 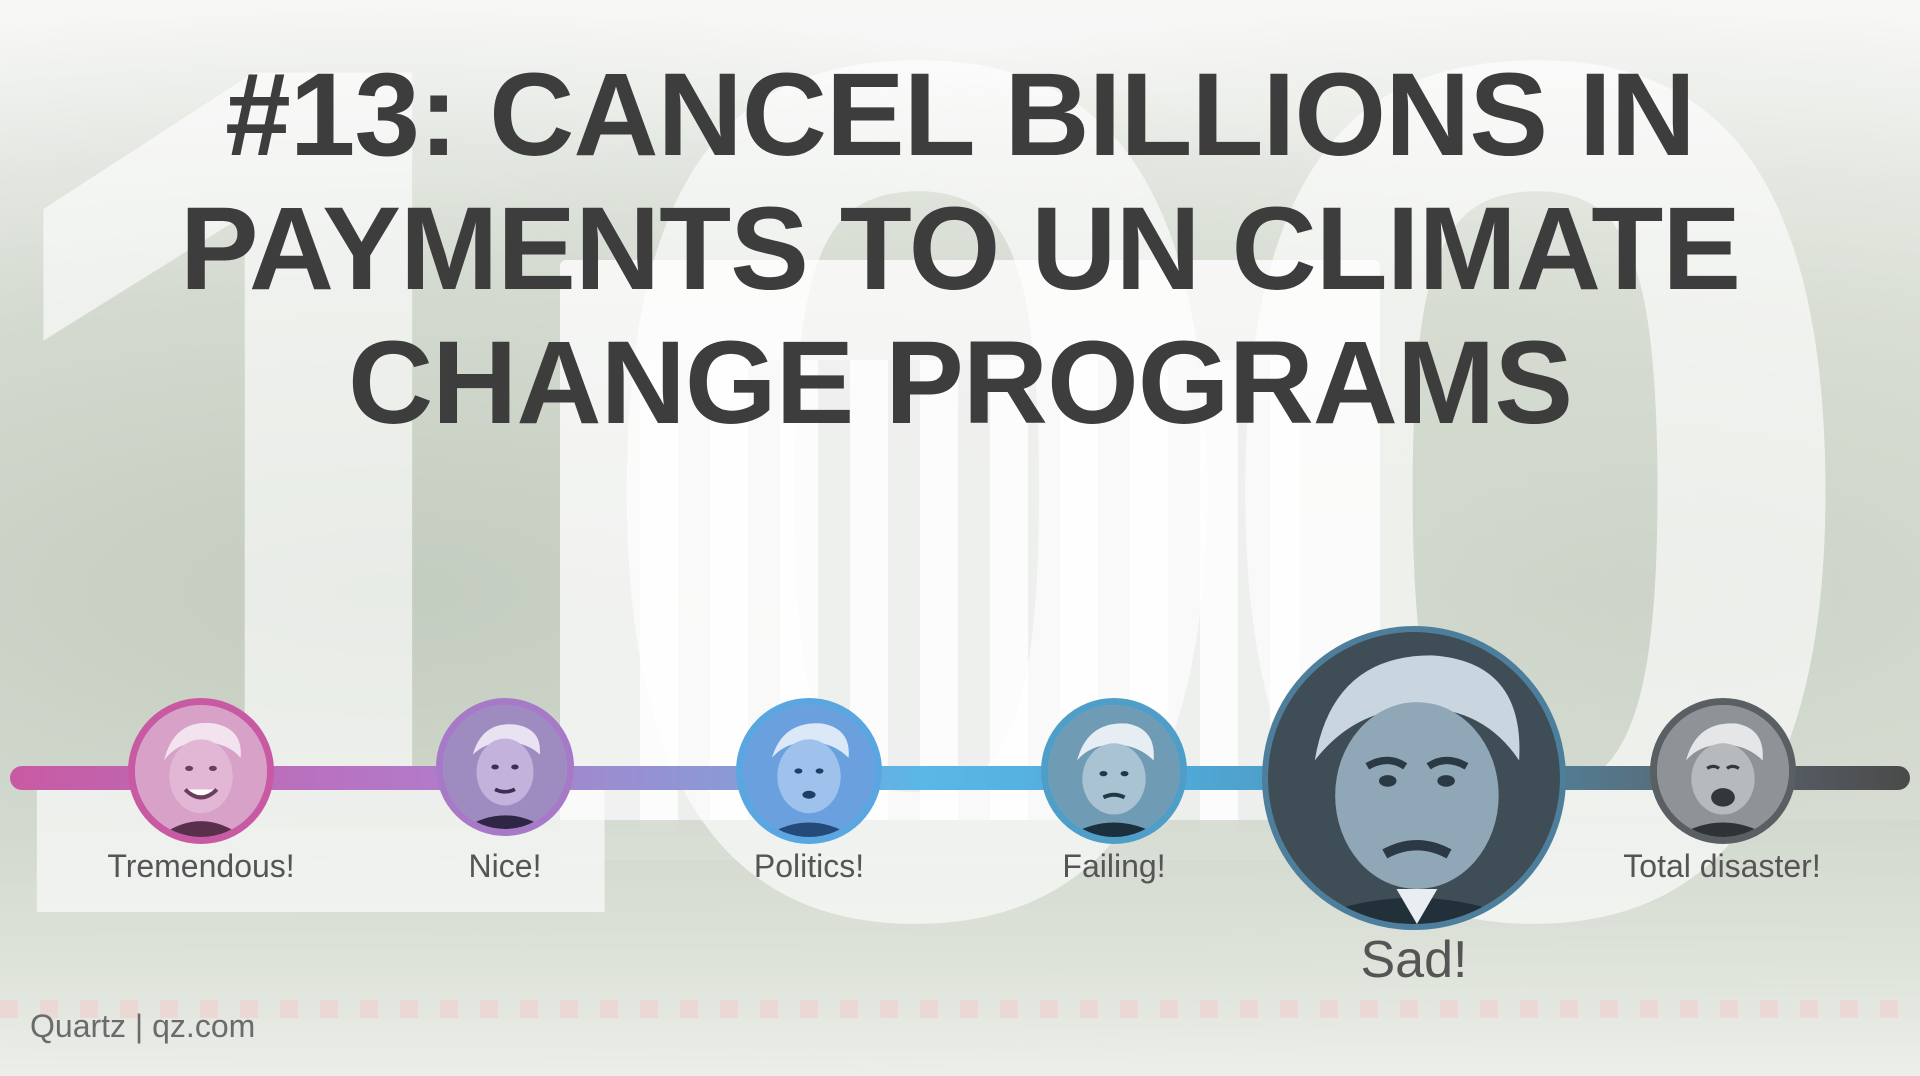 I want to click on shouting-face-icon, so click(x=1723, y=771).